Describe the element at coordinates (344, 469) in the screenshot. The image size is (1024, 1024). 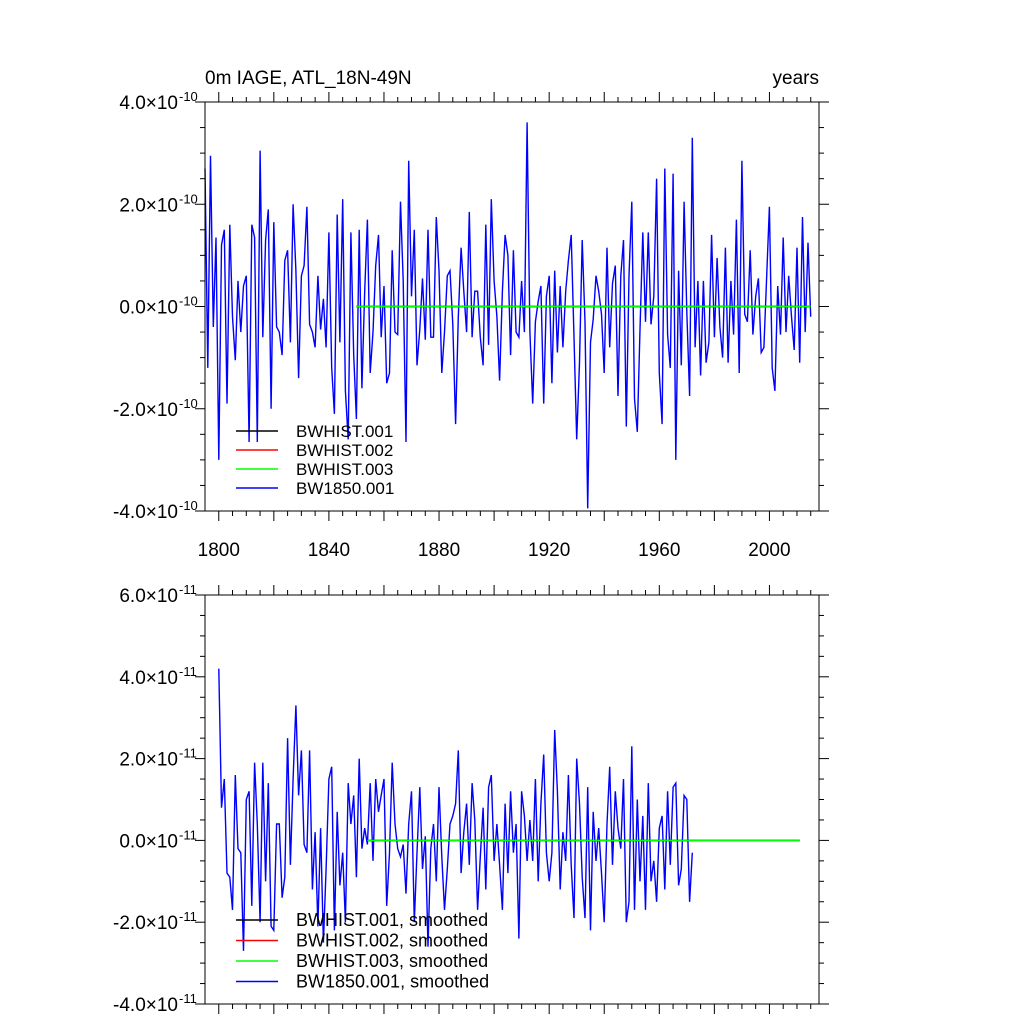
I see `legend-label: BWHIST.003` at that location.